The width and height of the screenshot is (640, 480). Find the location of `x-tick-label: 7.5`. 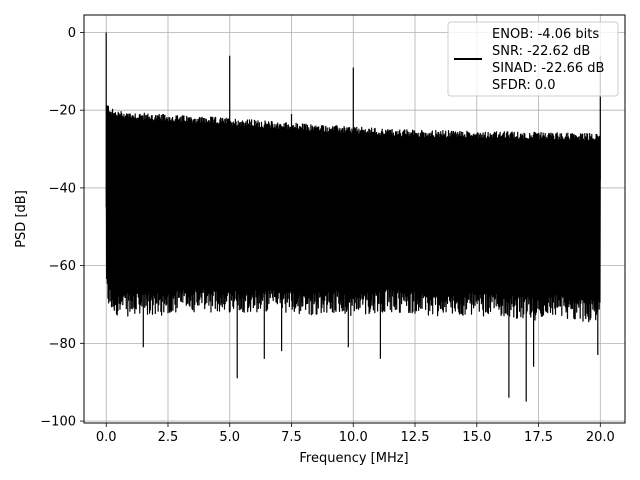

x-tick-label: 7.5 is located at coordinates (291, 437).